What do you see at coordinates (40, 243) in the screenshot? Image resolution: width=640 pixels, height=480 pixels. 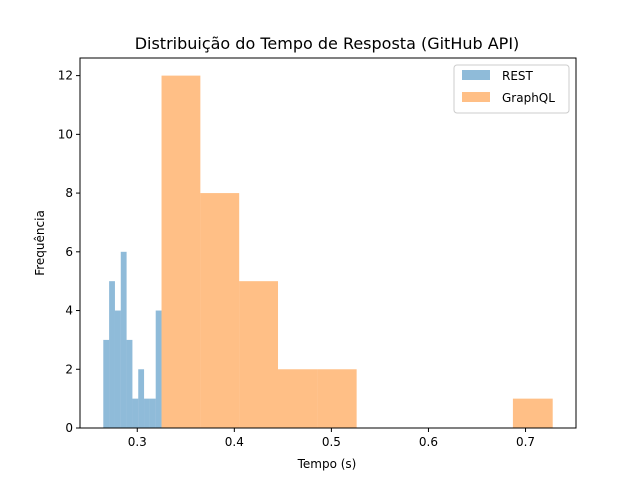 I see `y-axis-label: Frequência` at bounding box center [40, 243].